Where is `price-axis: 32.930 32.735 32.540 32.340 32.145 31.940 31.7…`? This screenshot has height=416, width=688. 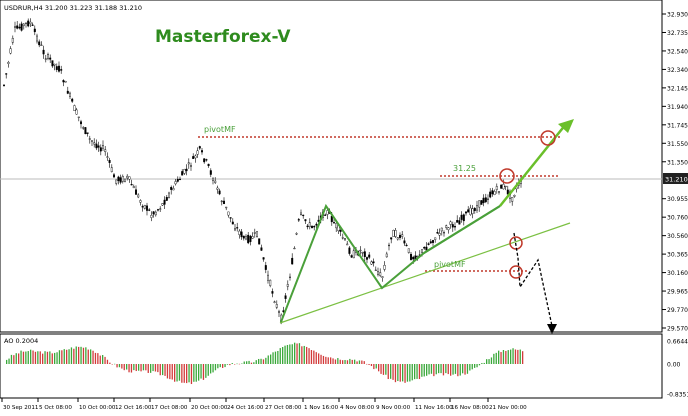 price-axis: 32.930 32.735 32.540 32.340 32.145 31.940 31.7… is located at coordinates (675, 172).